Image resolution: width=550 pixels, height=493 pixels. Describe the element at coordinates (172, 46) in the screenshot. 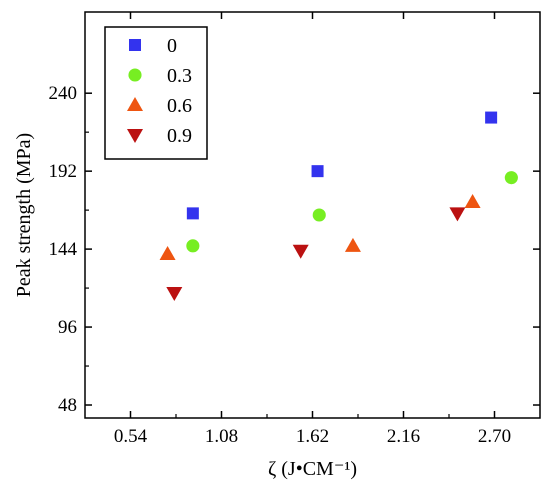

I see `legend-label: 0` at that location.